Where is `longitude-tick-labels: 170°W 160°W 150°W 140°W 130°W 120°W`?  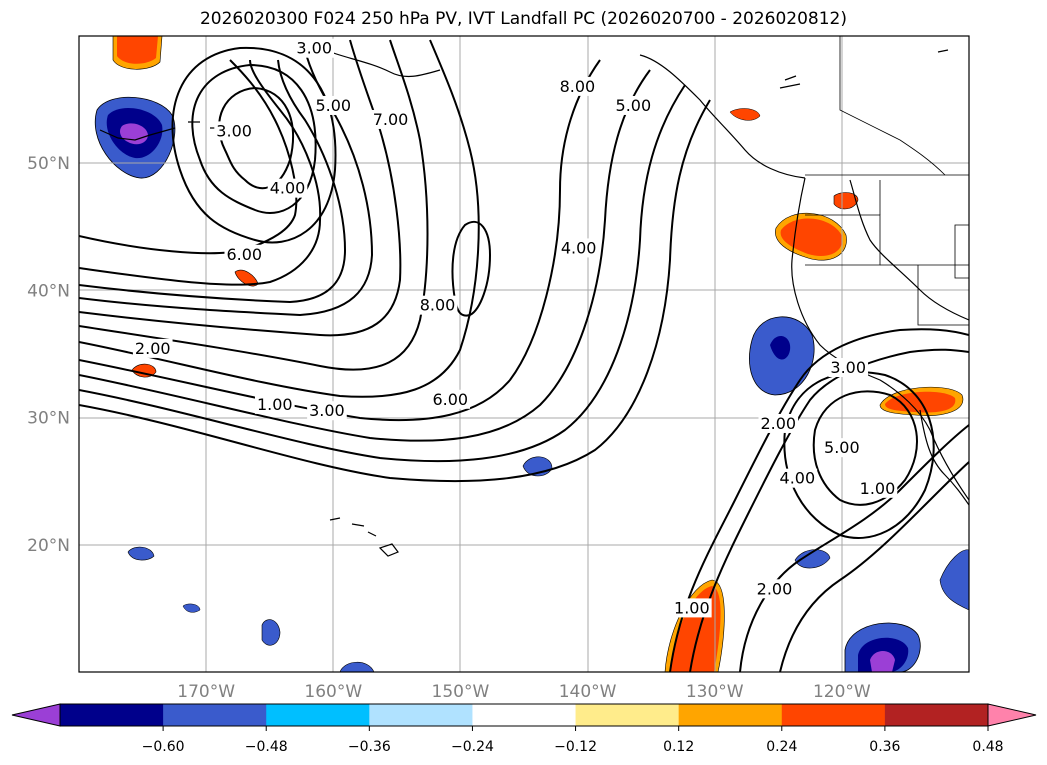 longitude-tick-labels: 170°W 160°W 150°W 140°W 130°W 120°W is located at coordinates (524, 692).